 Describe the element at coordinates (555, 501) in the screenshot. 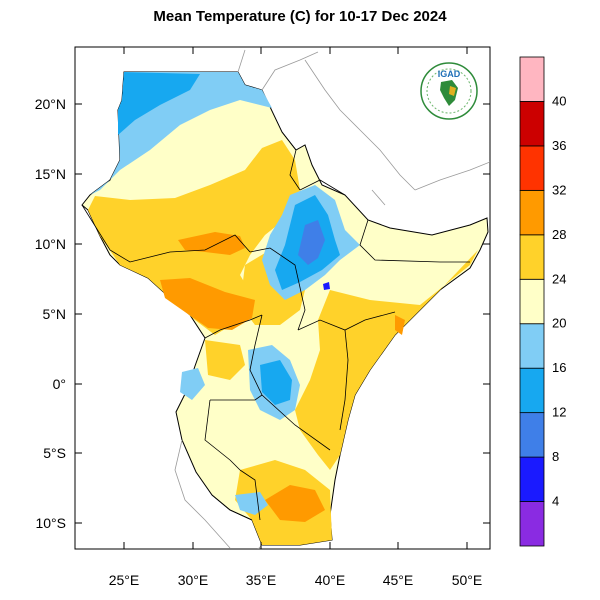

I see `colorbar-label: 4` at that location.